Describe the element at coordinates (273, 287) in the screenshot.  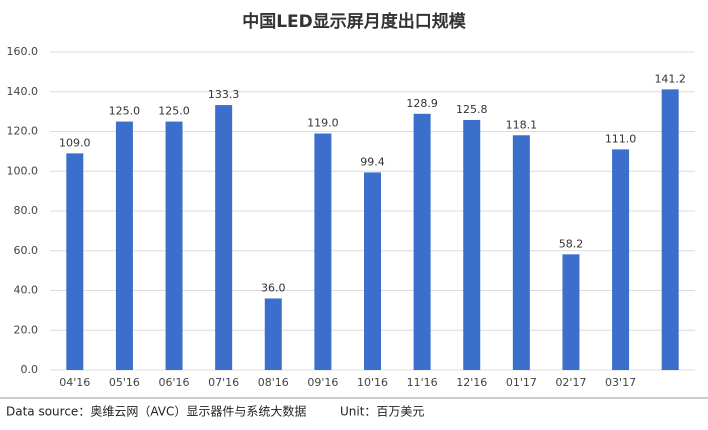
I see `value-label: 36.0` at that location.